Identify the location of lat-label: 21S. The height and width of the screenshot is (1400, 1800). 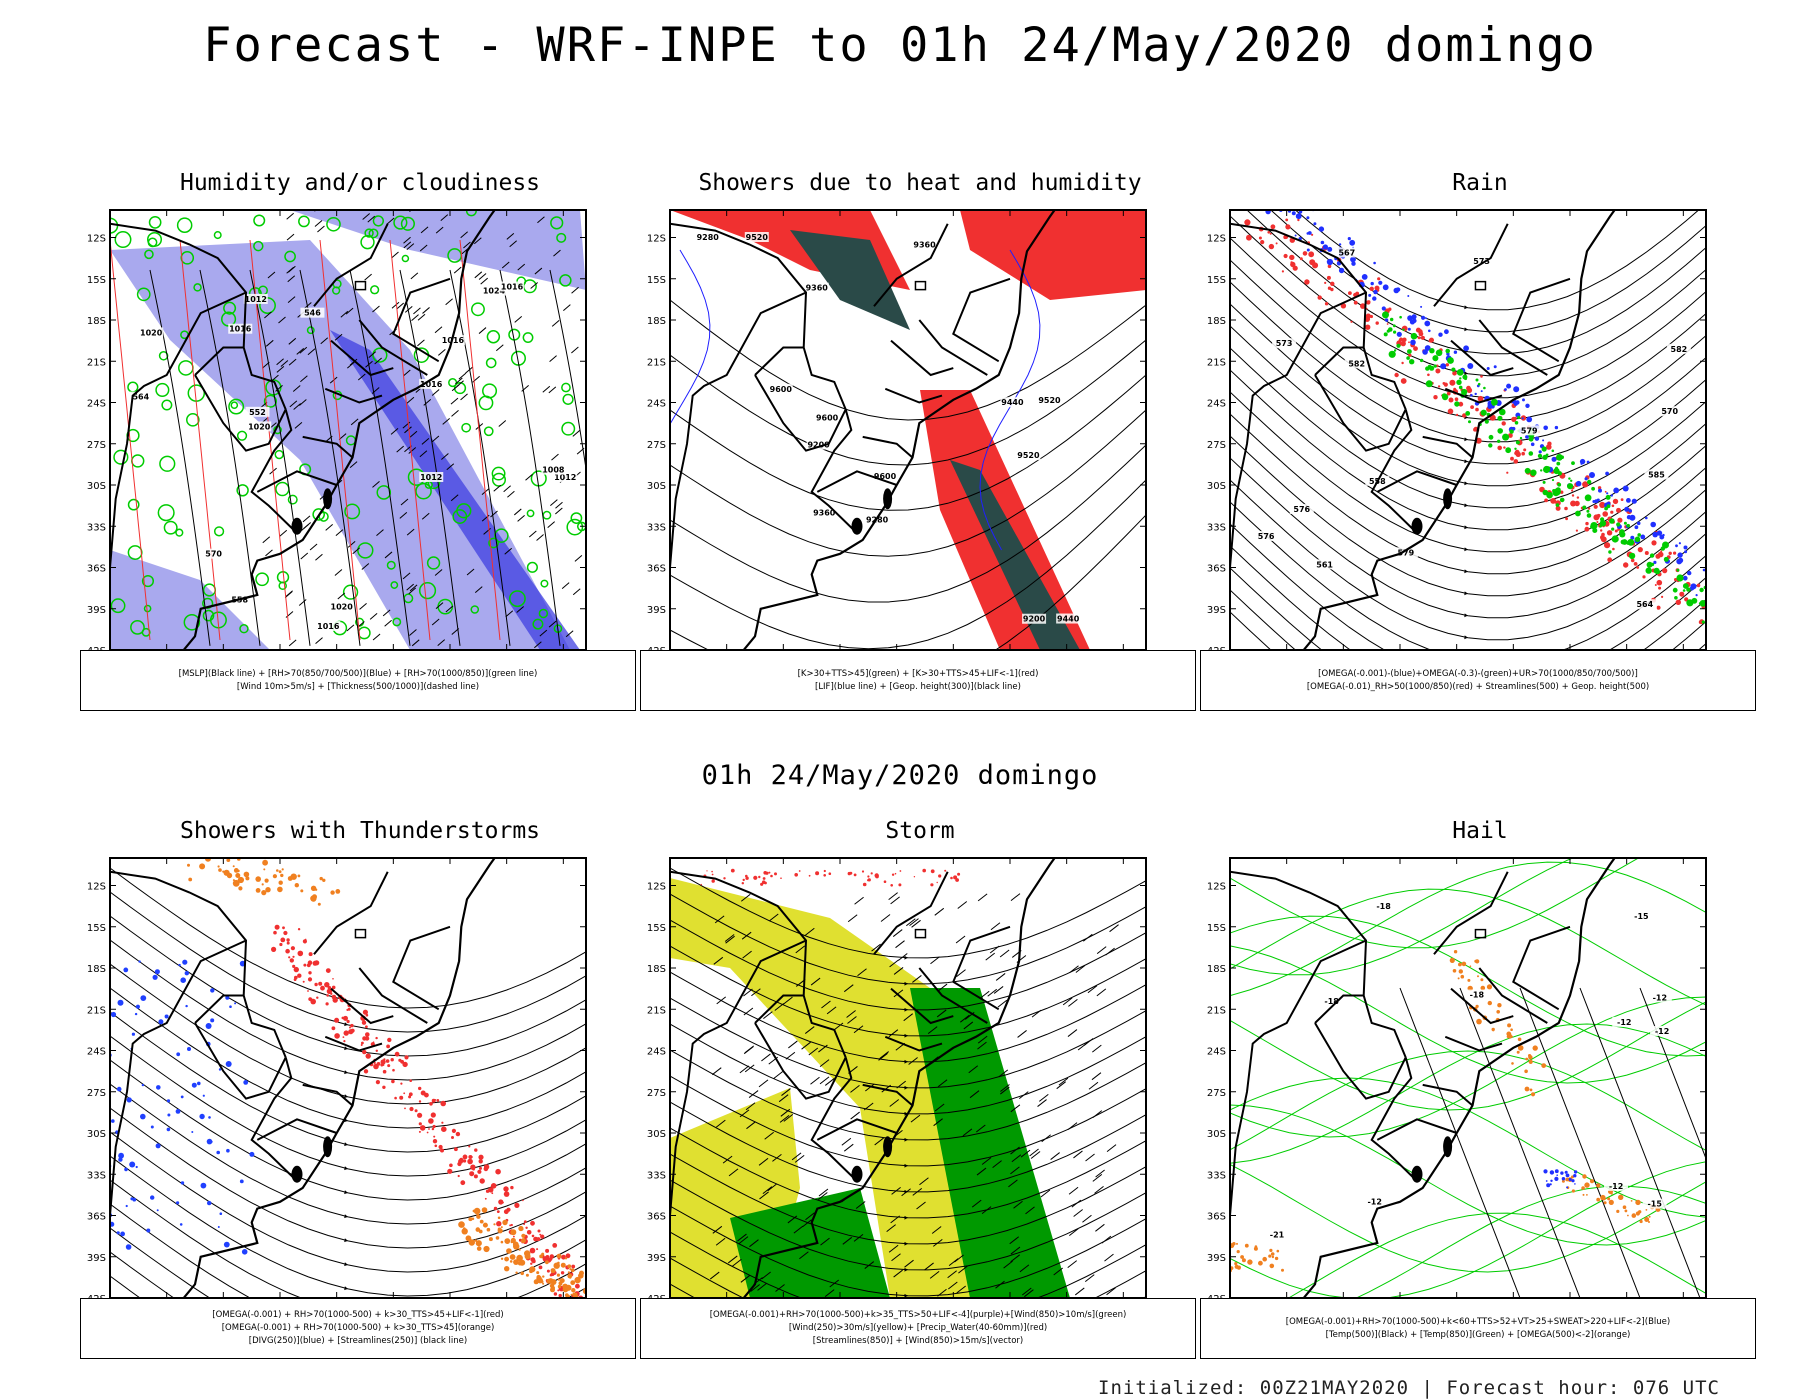
(96, 362).